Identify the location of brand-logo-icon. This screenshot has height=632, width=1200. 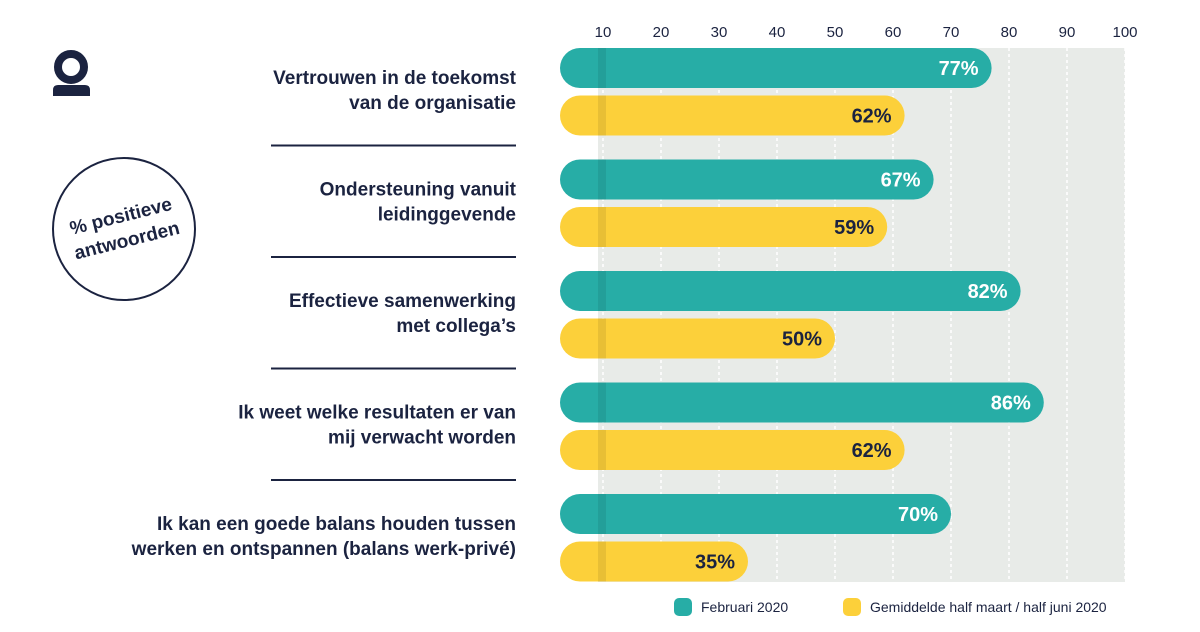
(71, 73).